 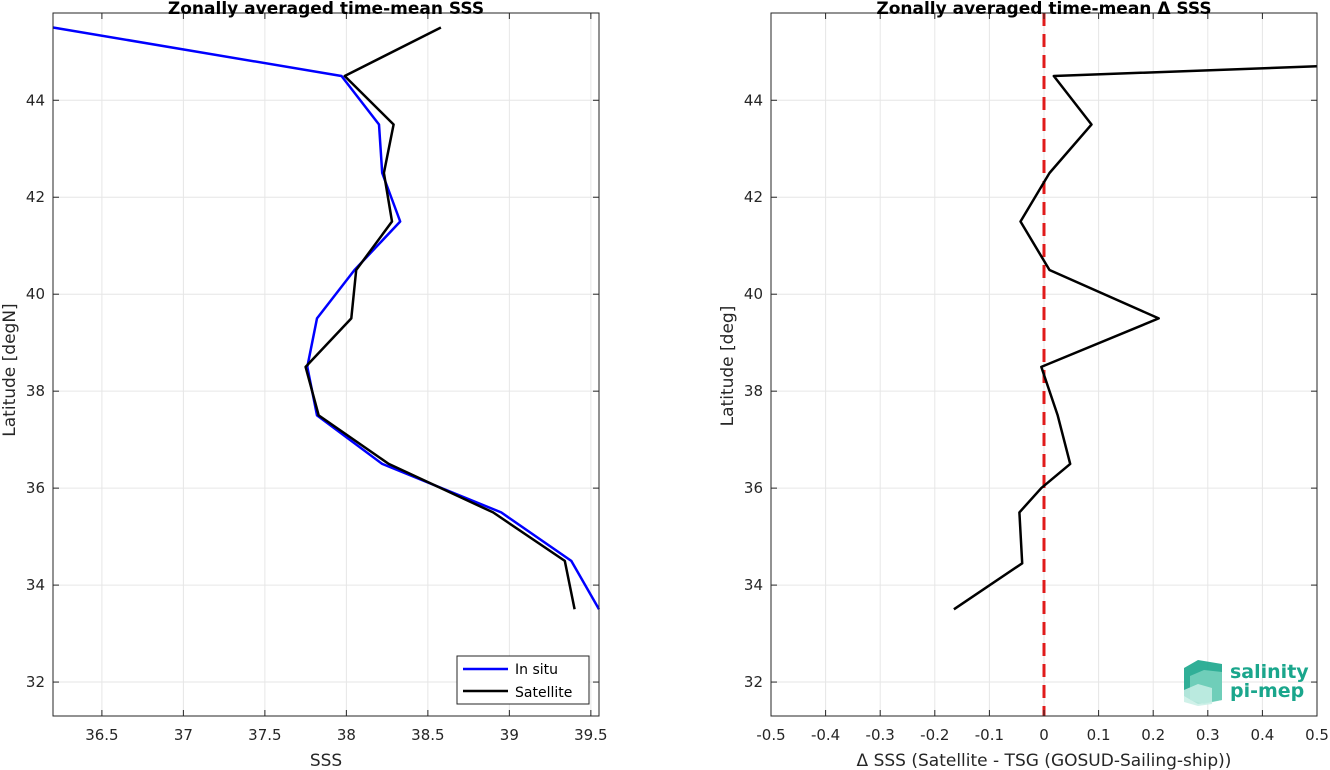 I want to click on sss-y-tick-label: 42, so click(x=35, y=197).